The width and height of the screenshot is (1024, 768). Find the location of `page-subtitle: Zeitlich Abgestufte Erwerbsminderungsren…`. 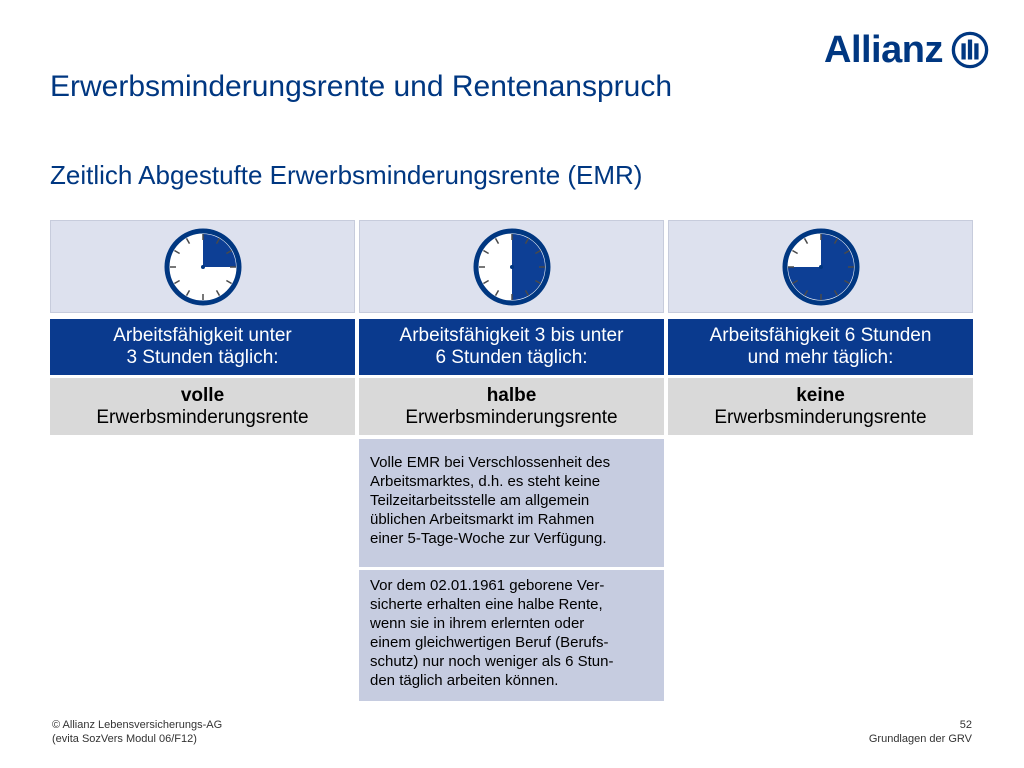

page-subtitle: Zeitlich Abgestufte Erwerbsminderungsren… is located at coordinates (346, 175).